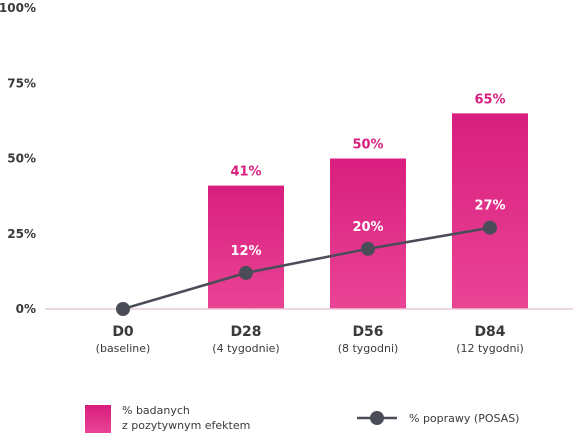  What do you see at coordinates (489, 332) in the screenshot?
I see `x-tick-label: D84` at bounding box center [489, 332].